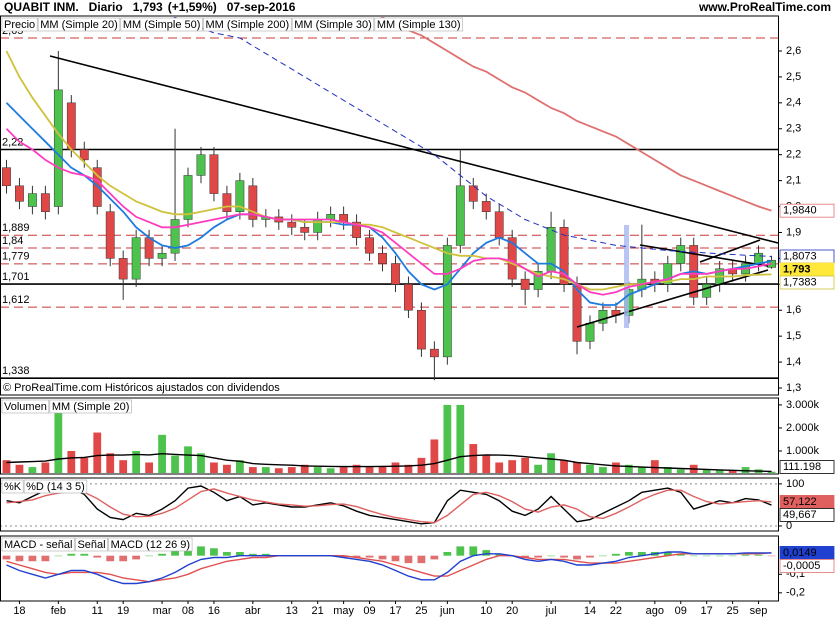 The height and width of the screenshot is (620, 835). I want to click on x-tick-label: jun, so click(447, 611).